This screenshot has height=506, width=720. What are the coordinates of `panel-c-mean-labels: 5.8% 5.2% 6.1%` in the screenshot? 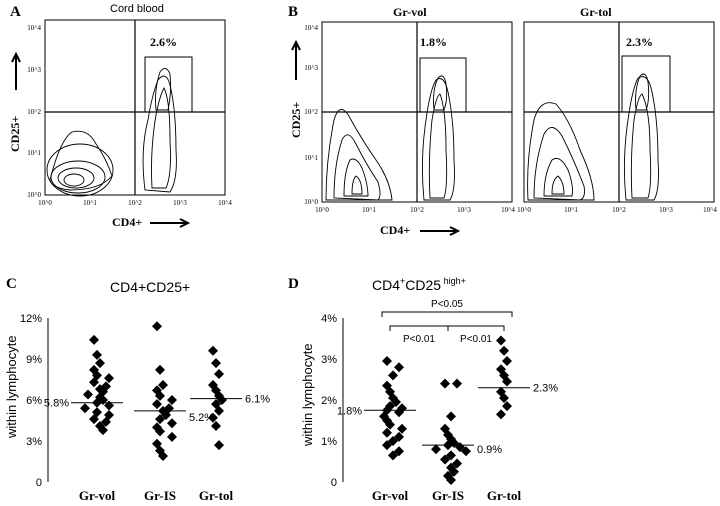 It's located at (157, 409).